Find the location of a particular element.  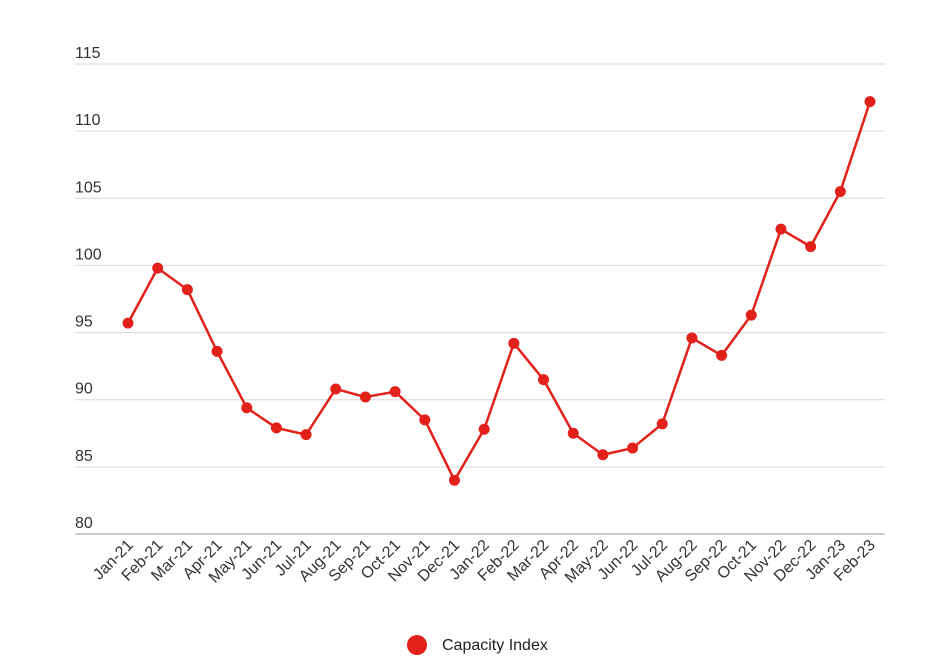

y-tick-label: 90 is located at coordinates (84, 389).